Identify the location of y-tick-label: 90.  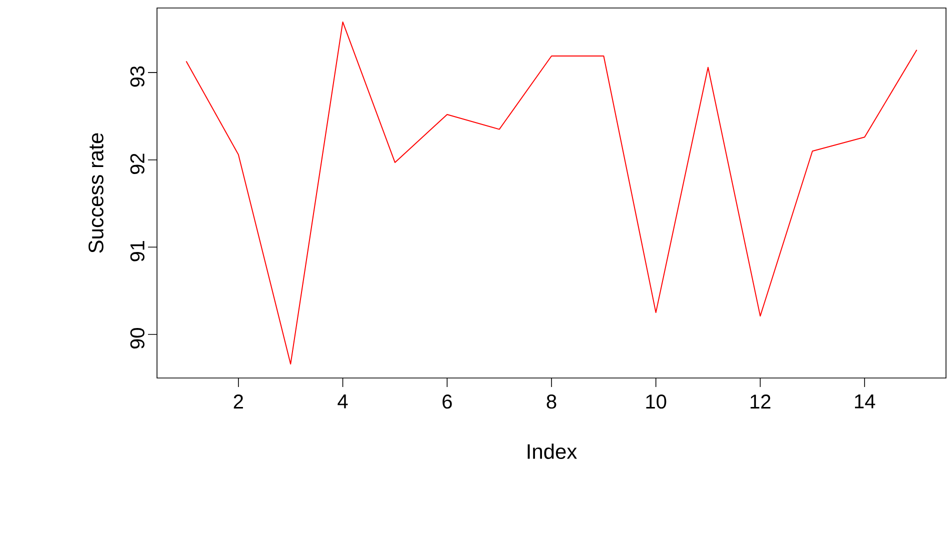
(137, 338).